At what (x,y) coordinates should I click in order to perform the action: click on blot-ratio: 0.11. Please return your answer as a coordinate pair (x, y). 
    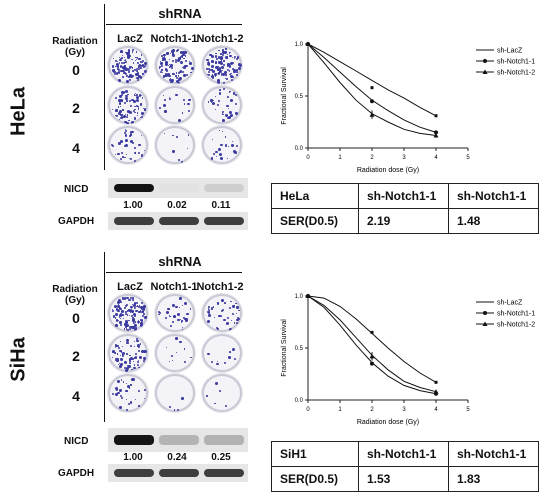
    Looking at the image, I should click on (221, 205).